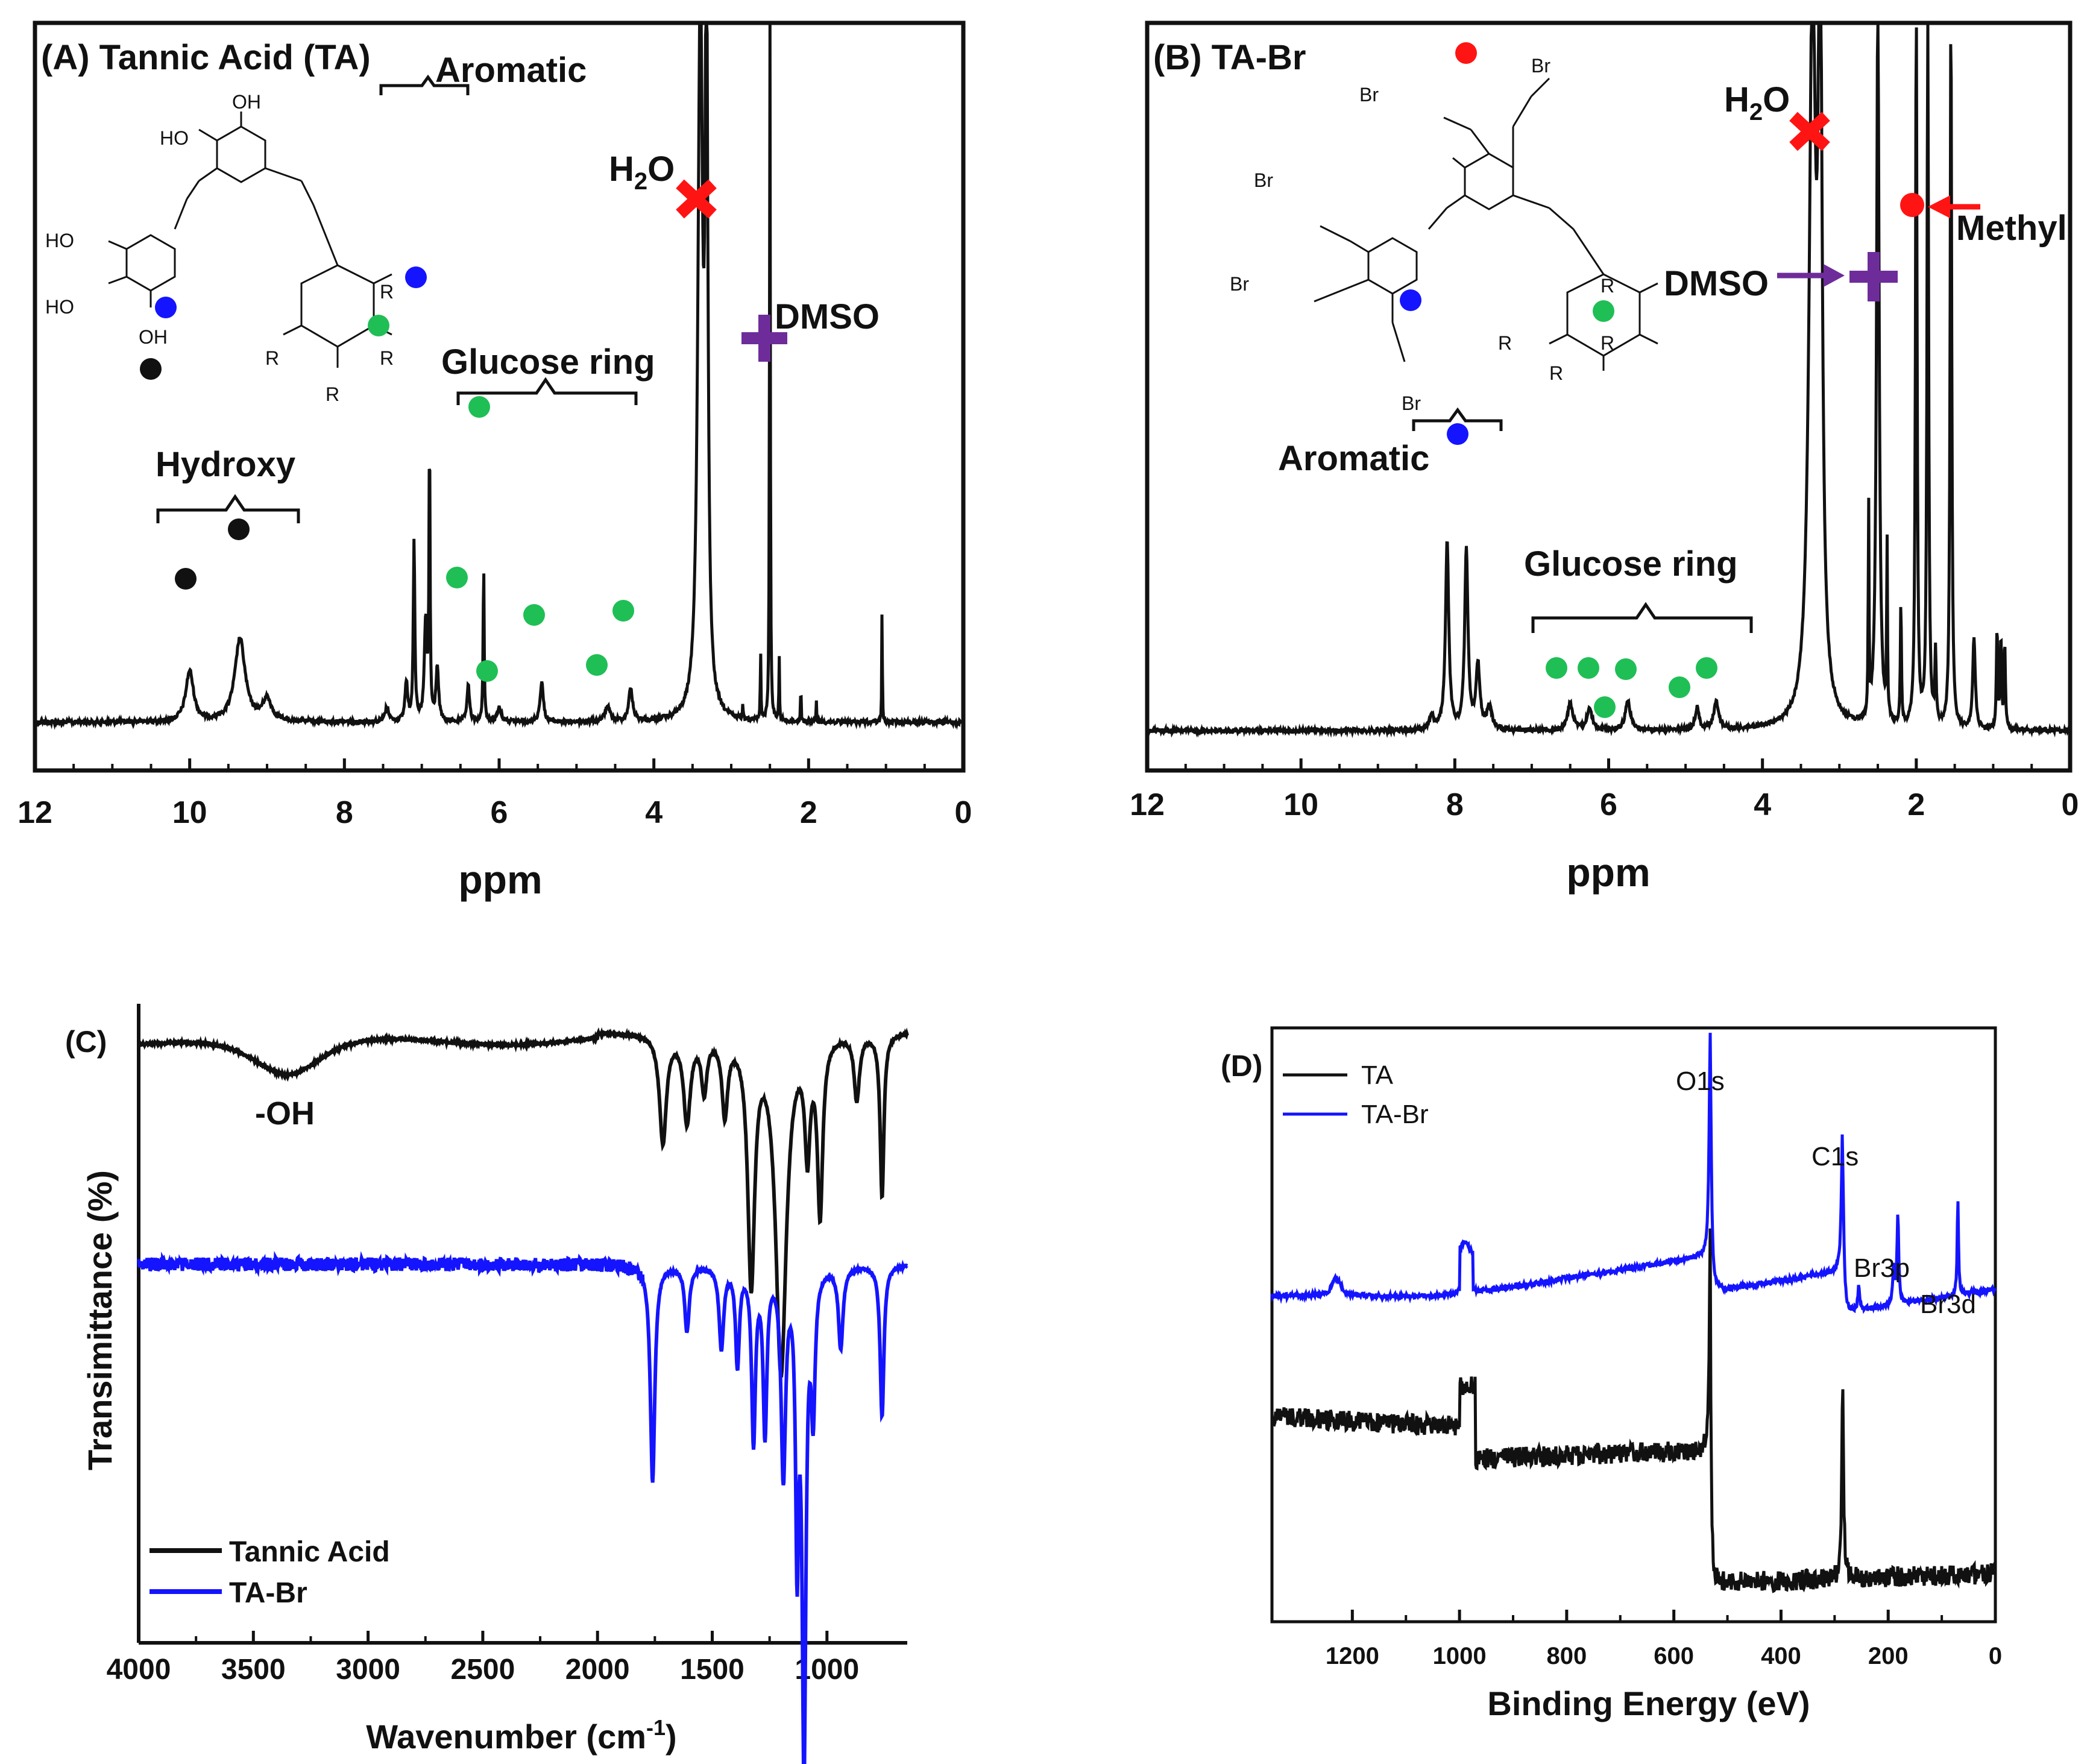 This screenshot has width=2090, height=1764. Describe the element at coordinates (1241, 1066) in the screenshot. I see `panel-d-title: (D)` at that location.